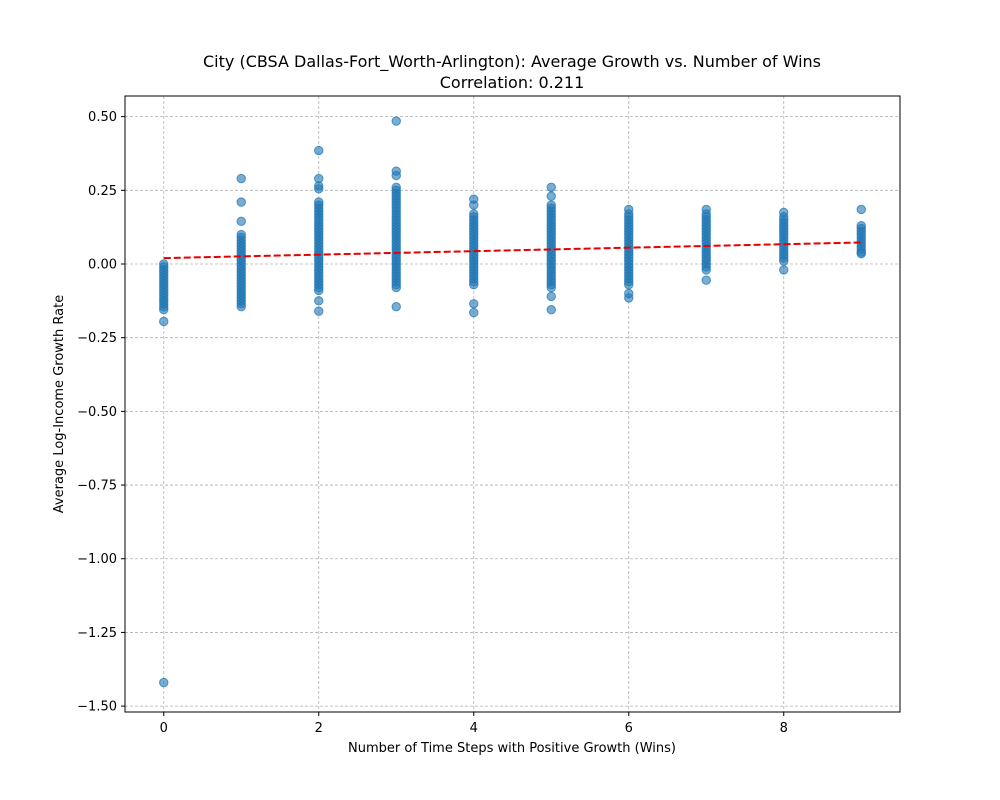  Describe the element at coordinates (102, 191) in the screenshot. I see `y-tick-label: 0.25` at that location.